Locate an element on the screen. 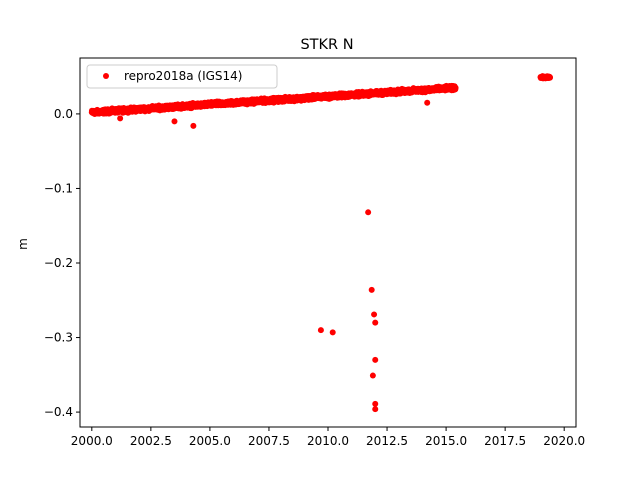  x-tick-label: 2000.0 is located at coordinates (92, 441).